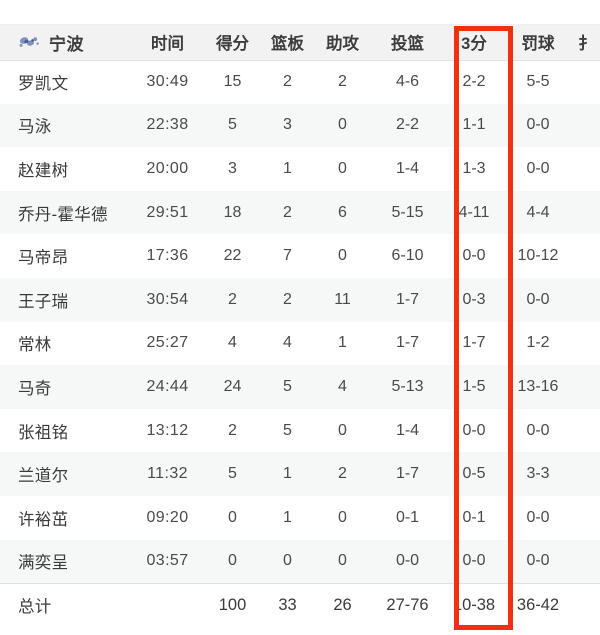 Image resolution: width=600 pixels, height=635 pixels. I want to click on total-points: 100, so click(232, 604).